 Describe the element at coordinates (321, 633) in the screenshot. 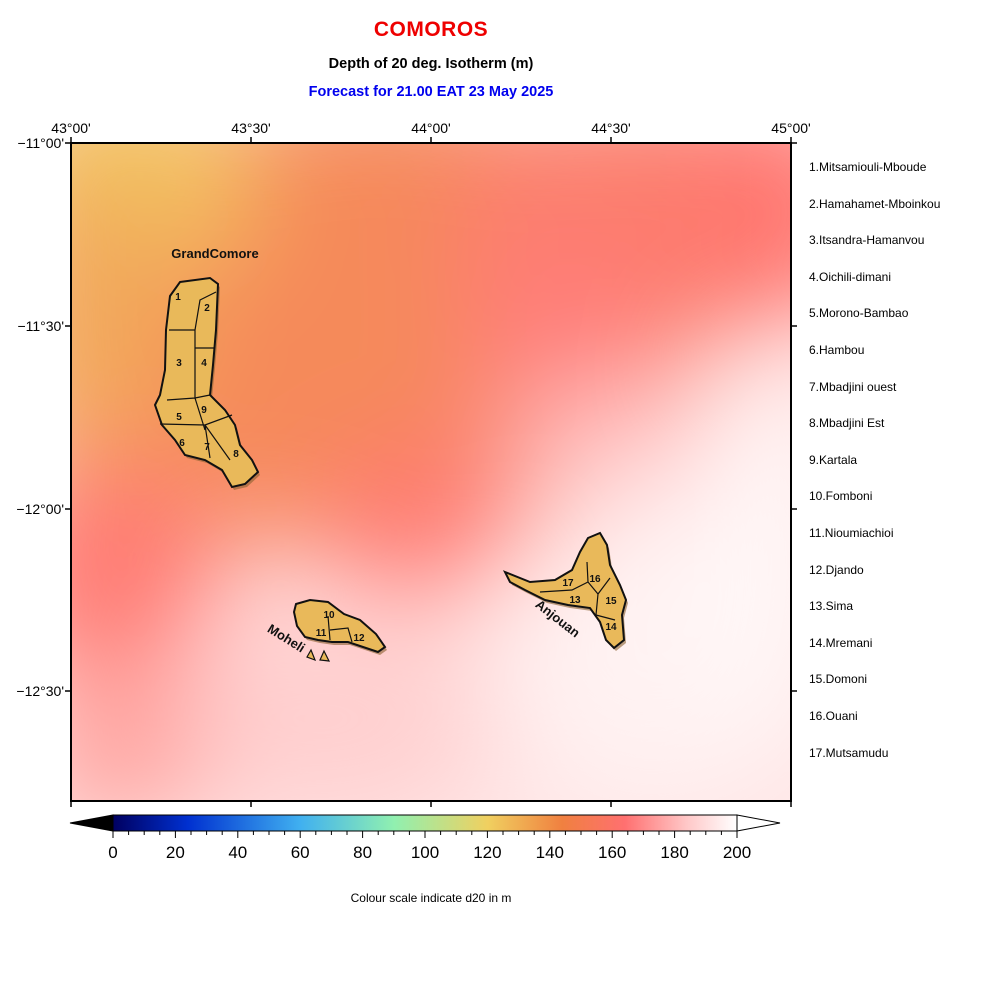

I see `region-number: 11` at that location.